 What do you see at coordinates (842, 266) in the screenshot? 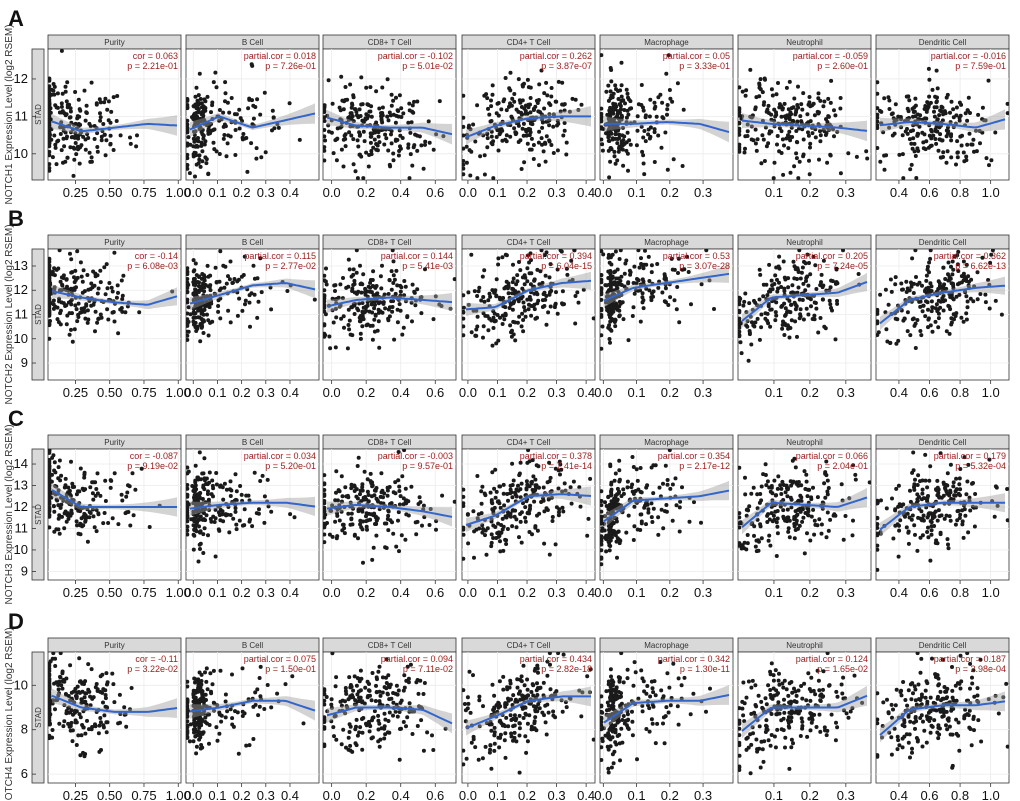
I see `p-value: p = 7.24e-05` at bounding box center [842, 266].